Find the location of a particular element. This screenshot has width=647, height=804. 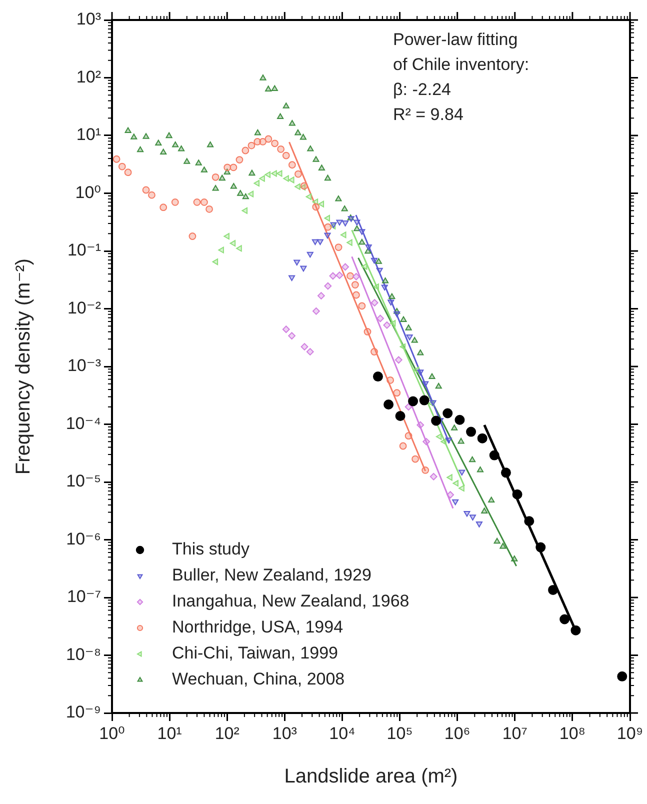

y-tick-label: 10⁻⁴ is located at coordinates (83, 423).